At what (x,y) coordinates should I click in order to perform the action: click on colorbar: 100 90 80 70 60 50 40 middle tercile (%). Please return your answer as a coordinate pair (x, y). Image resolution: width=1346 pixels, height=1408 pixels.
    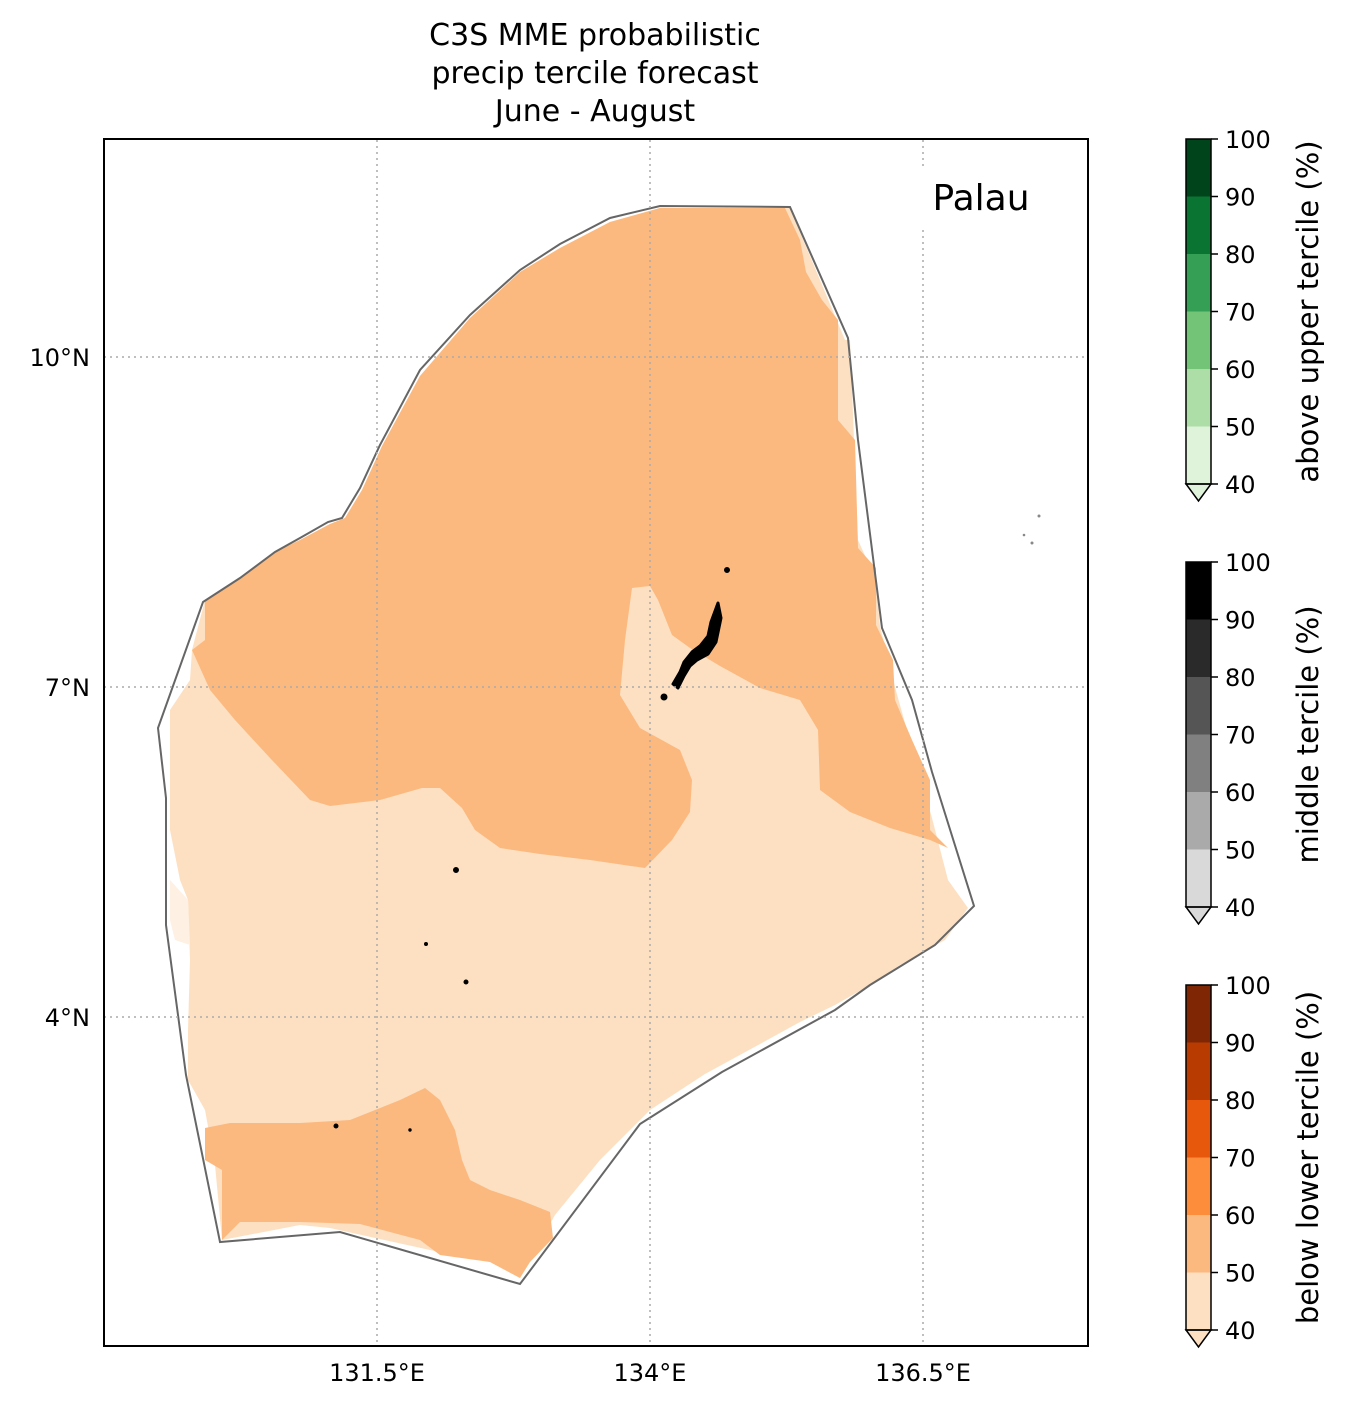
    Looking at the image, I should click on (1254, 737).